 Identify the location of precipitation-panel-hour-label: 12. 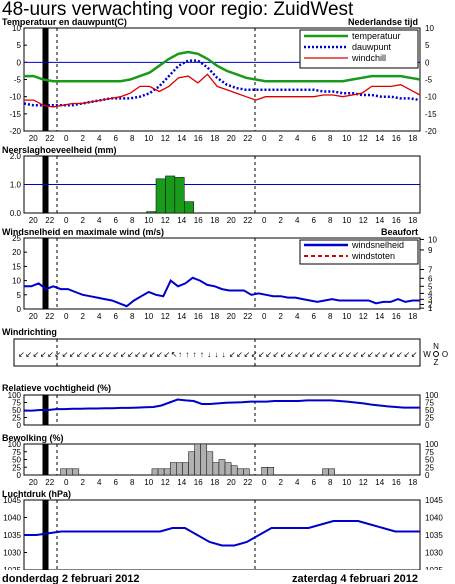
(363, 220).